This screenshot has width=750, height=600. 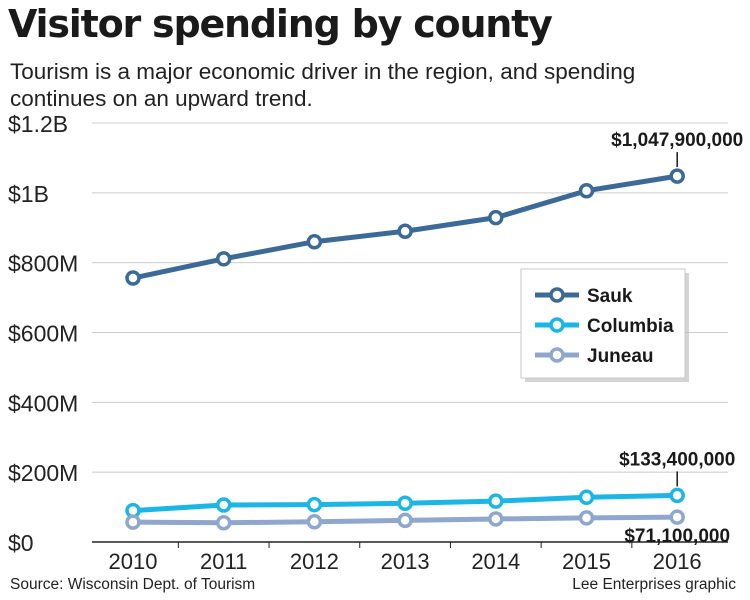 What do you see at coordinates (677, 561) in the screenshot?
I see `x-tick-label: 2016` at bounding box center [677, 561].